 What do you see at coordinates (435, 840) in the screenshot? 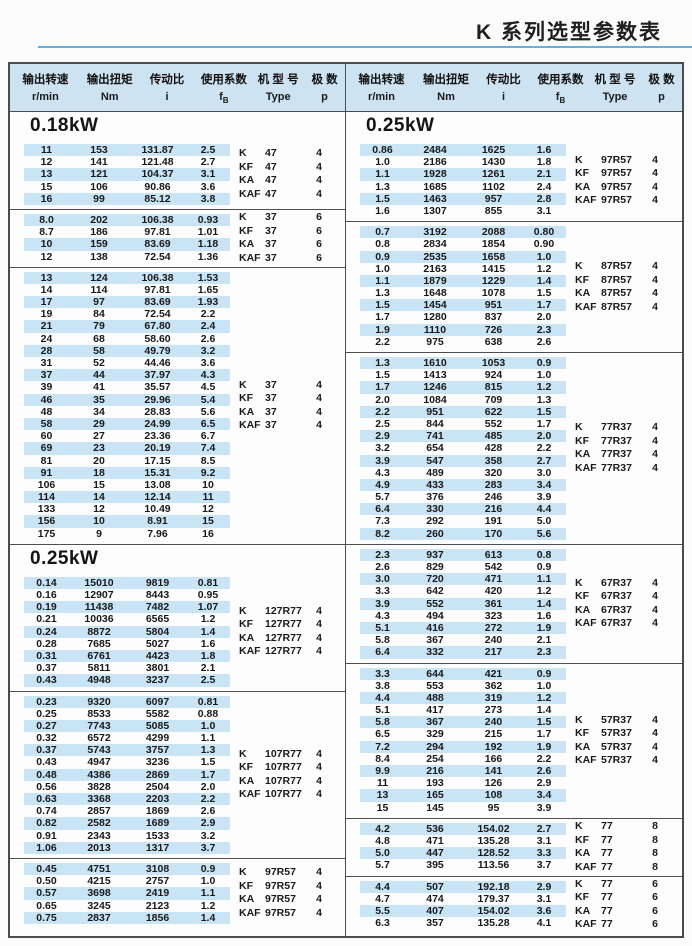
I see `torque-cell: 471` at bounding box center [435, 840].